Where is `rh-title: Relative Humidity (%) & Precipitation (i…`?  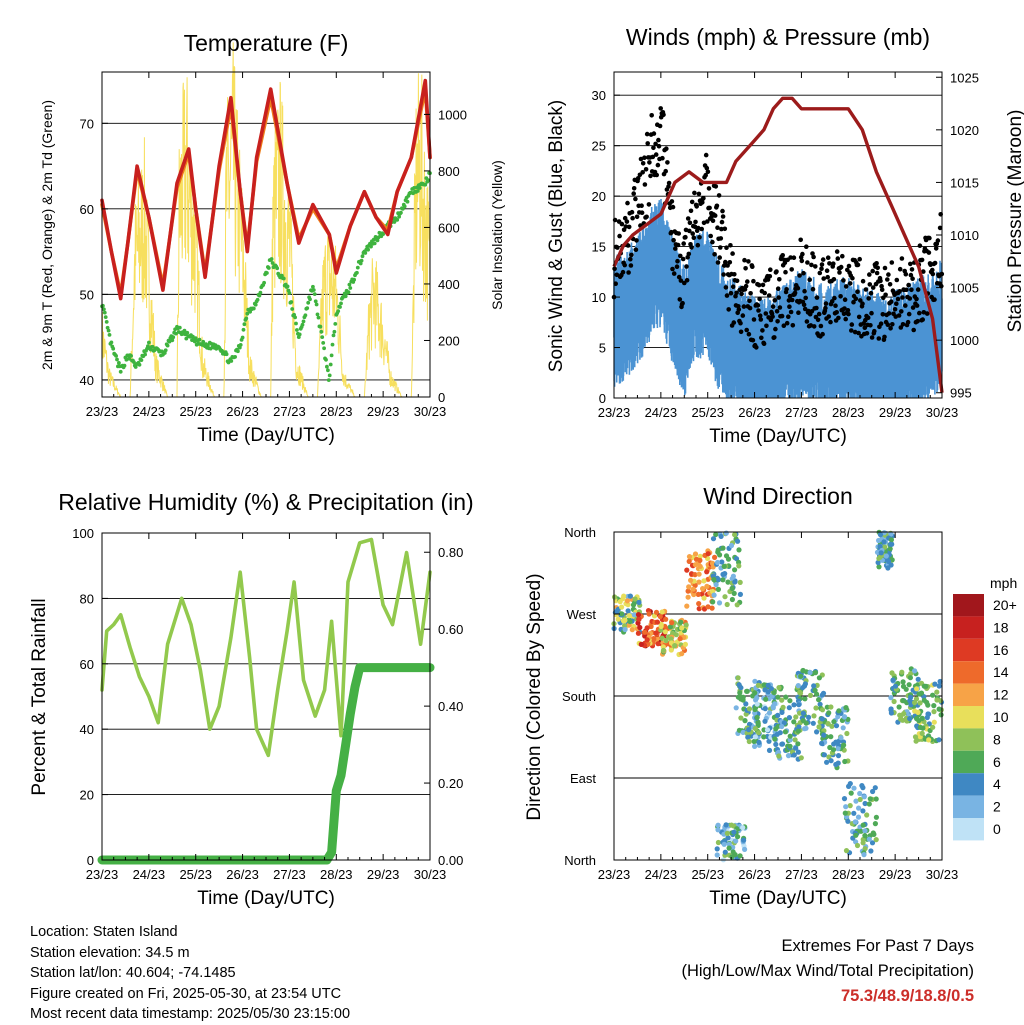
rh-title: Relative Humidity (%) & Precipitation (i… is located at coordinates (265, 502).